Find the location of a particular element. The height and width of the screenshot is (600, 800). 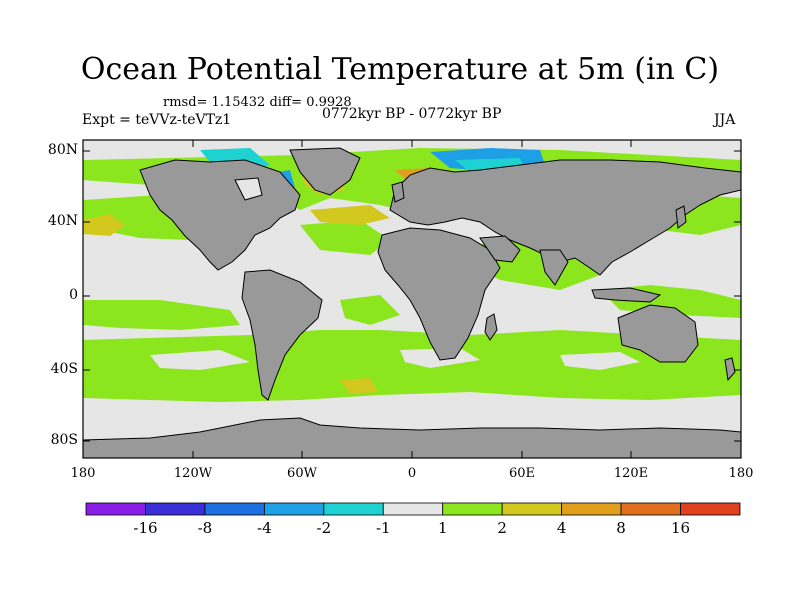

japan is located at coordinates (681, 217).